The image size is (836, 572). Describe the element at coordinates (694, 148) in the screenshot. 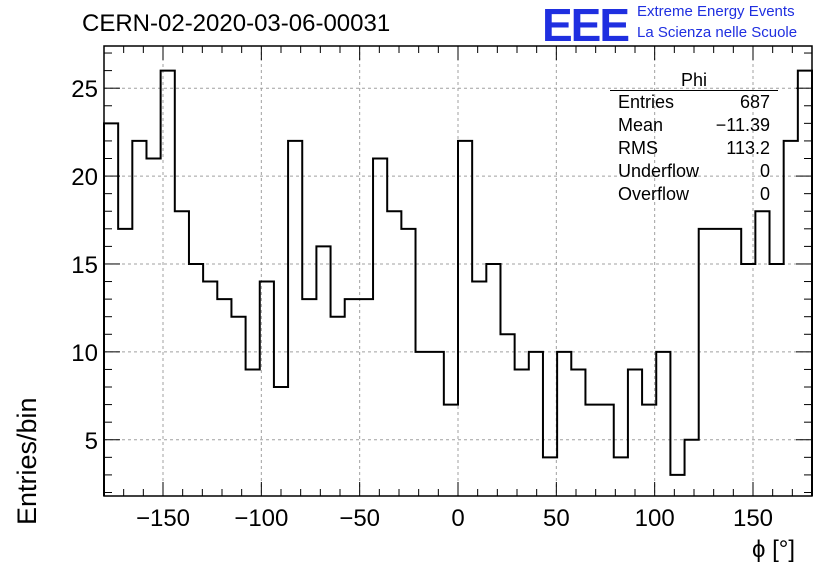

I see `stats-row-rms: RMS 113.2` at that location.